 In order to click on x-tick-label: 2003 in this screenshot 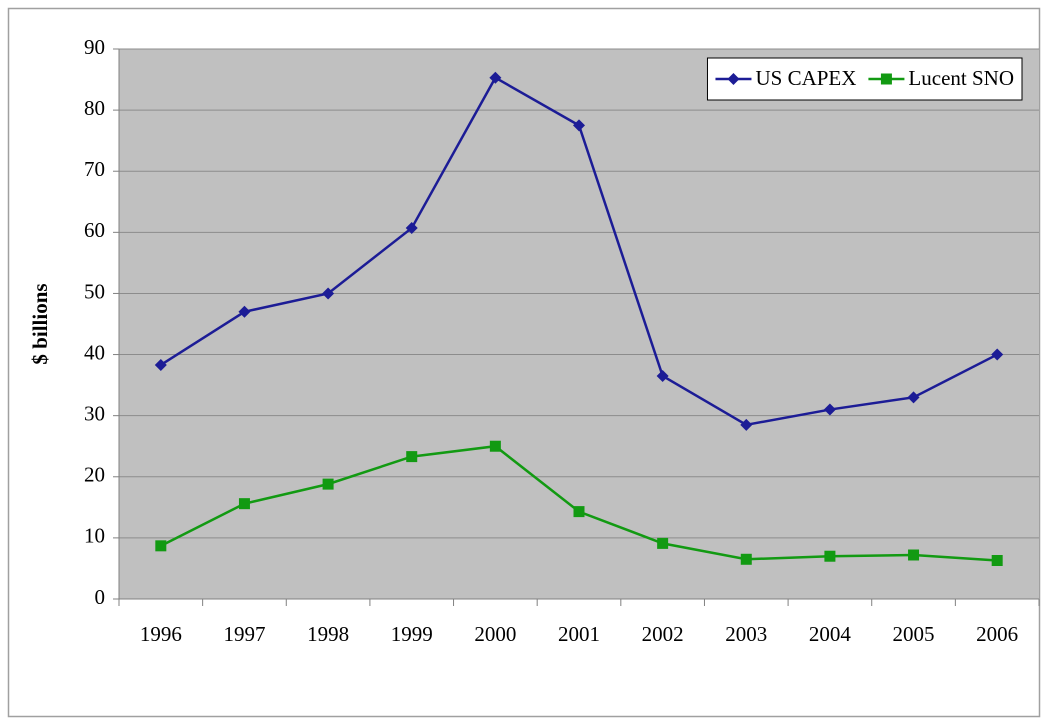, I will do `click(746, 634)`.